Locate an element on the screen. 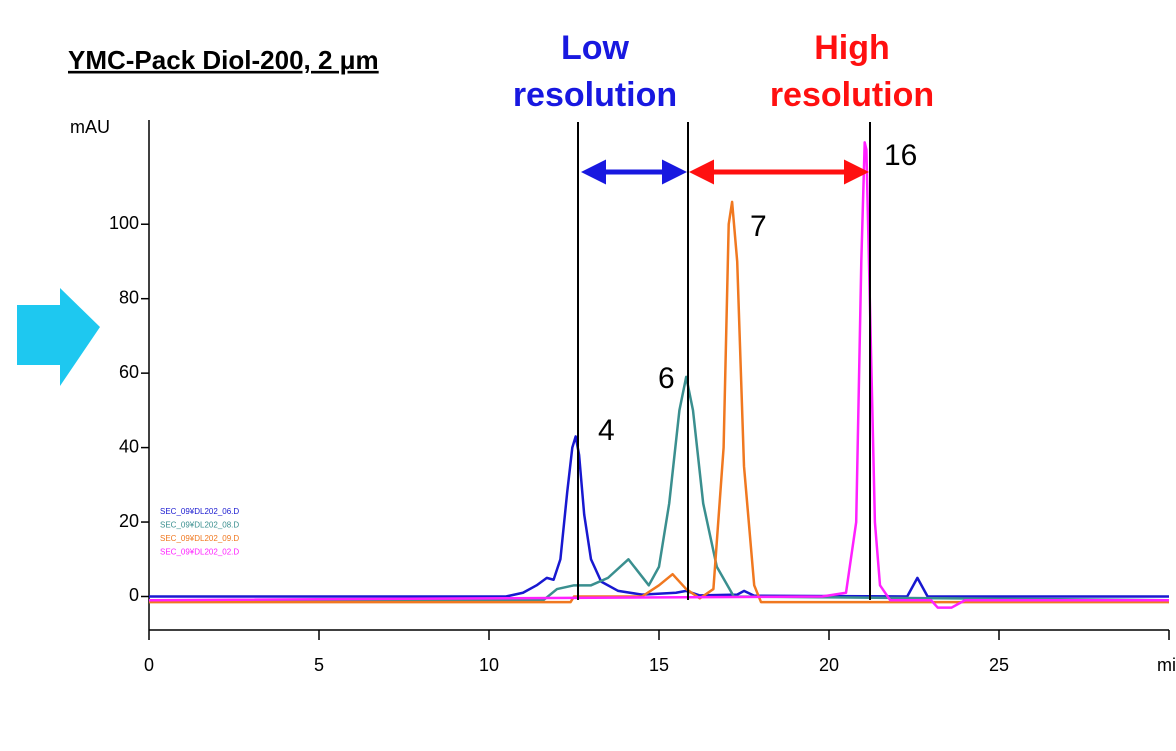 The image size is (1176, 751). y-tick-label: 60 is located at coordinates (129, 372).